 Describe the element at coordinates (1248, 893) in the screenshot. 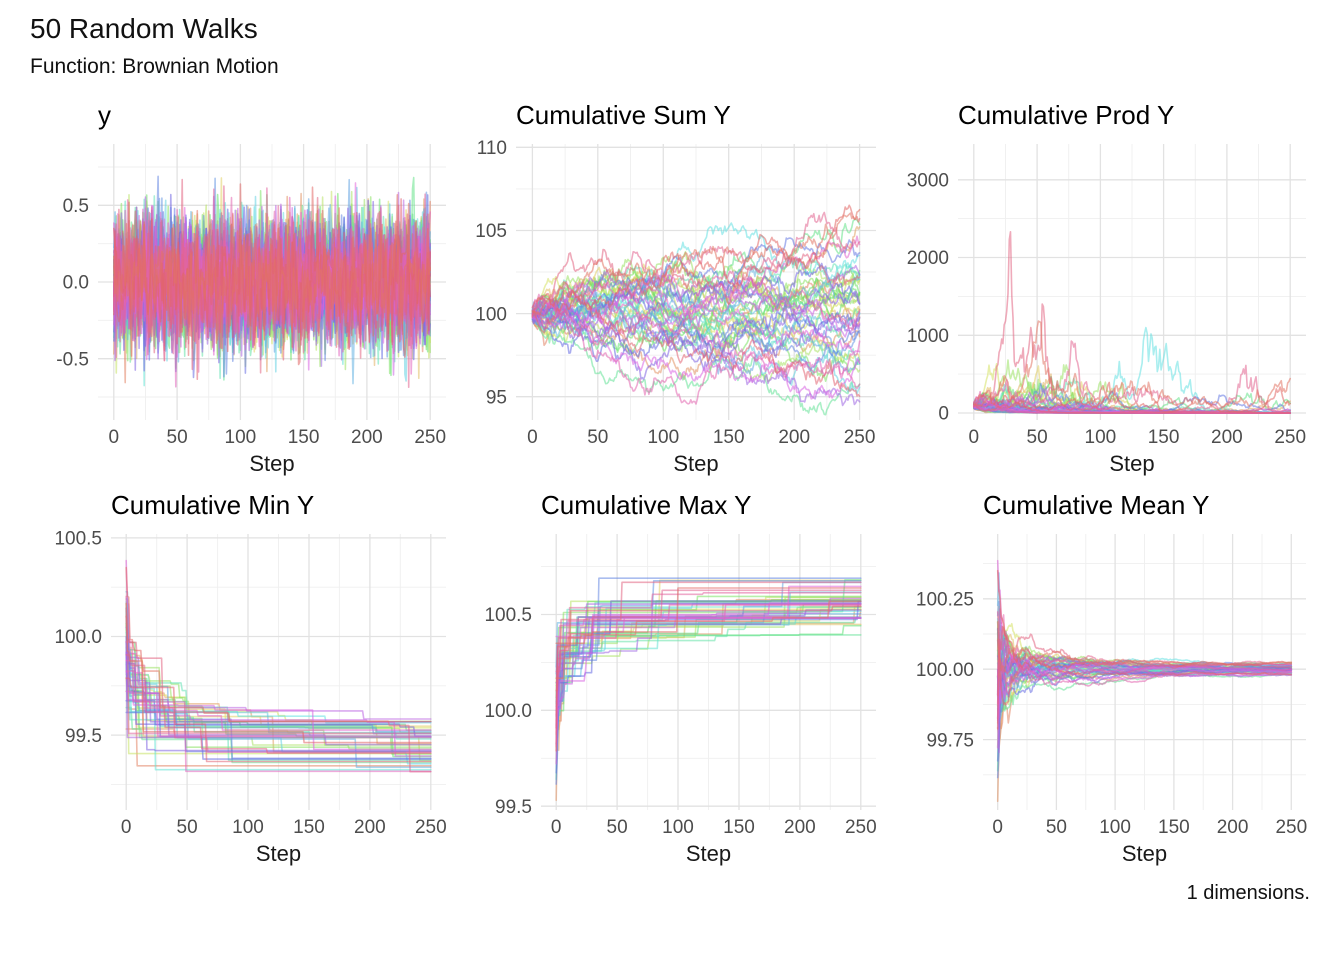

I see `figure-caption: 1 dimensions.` at that location.